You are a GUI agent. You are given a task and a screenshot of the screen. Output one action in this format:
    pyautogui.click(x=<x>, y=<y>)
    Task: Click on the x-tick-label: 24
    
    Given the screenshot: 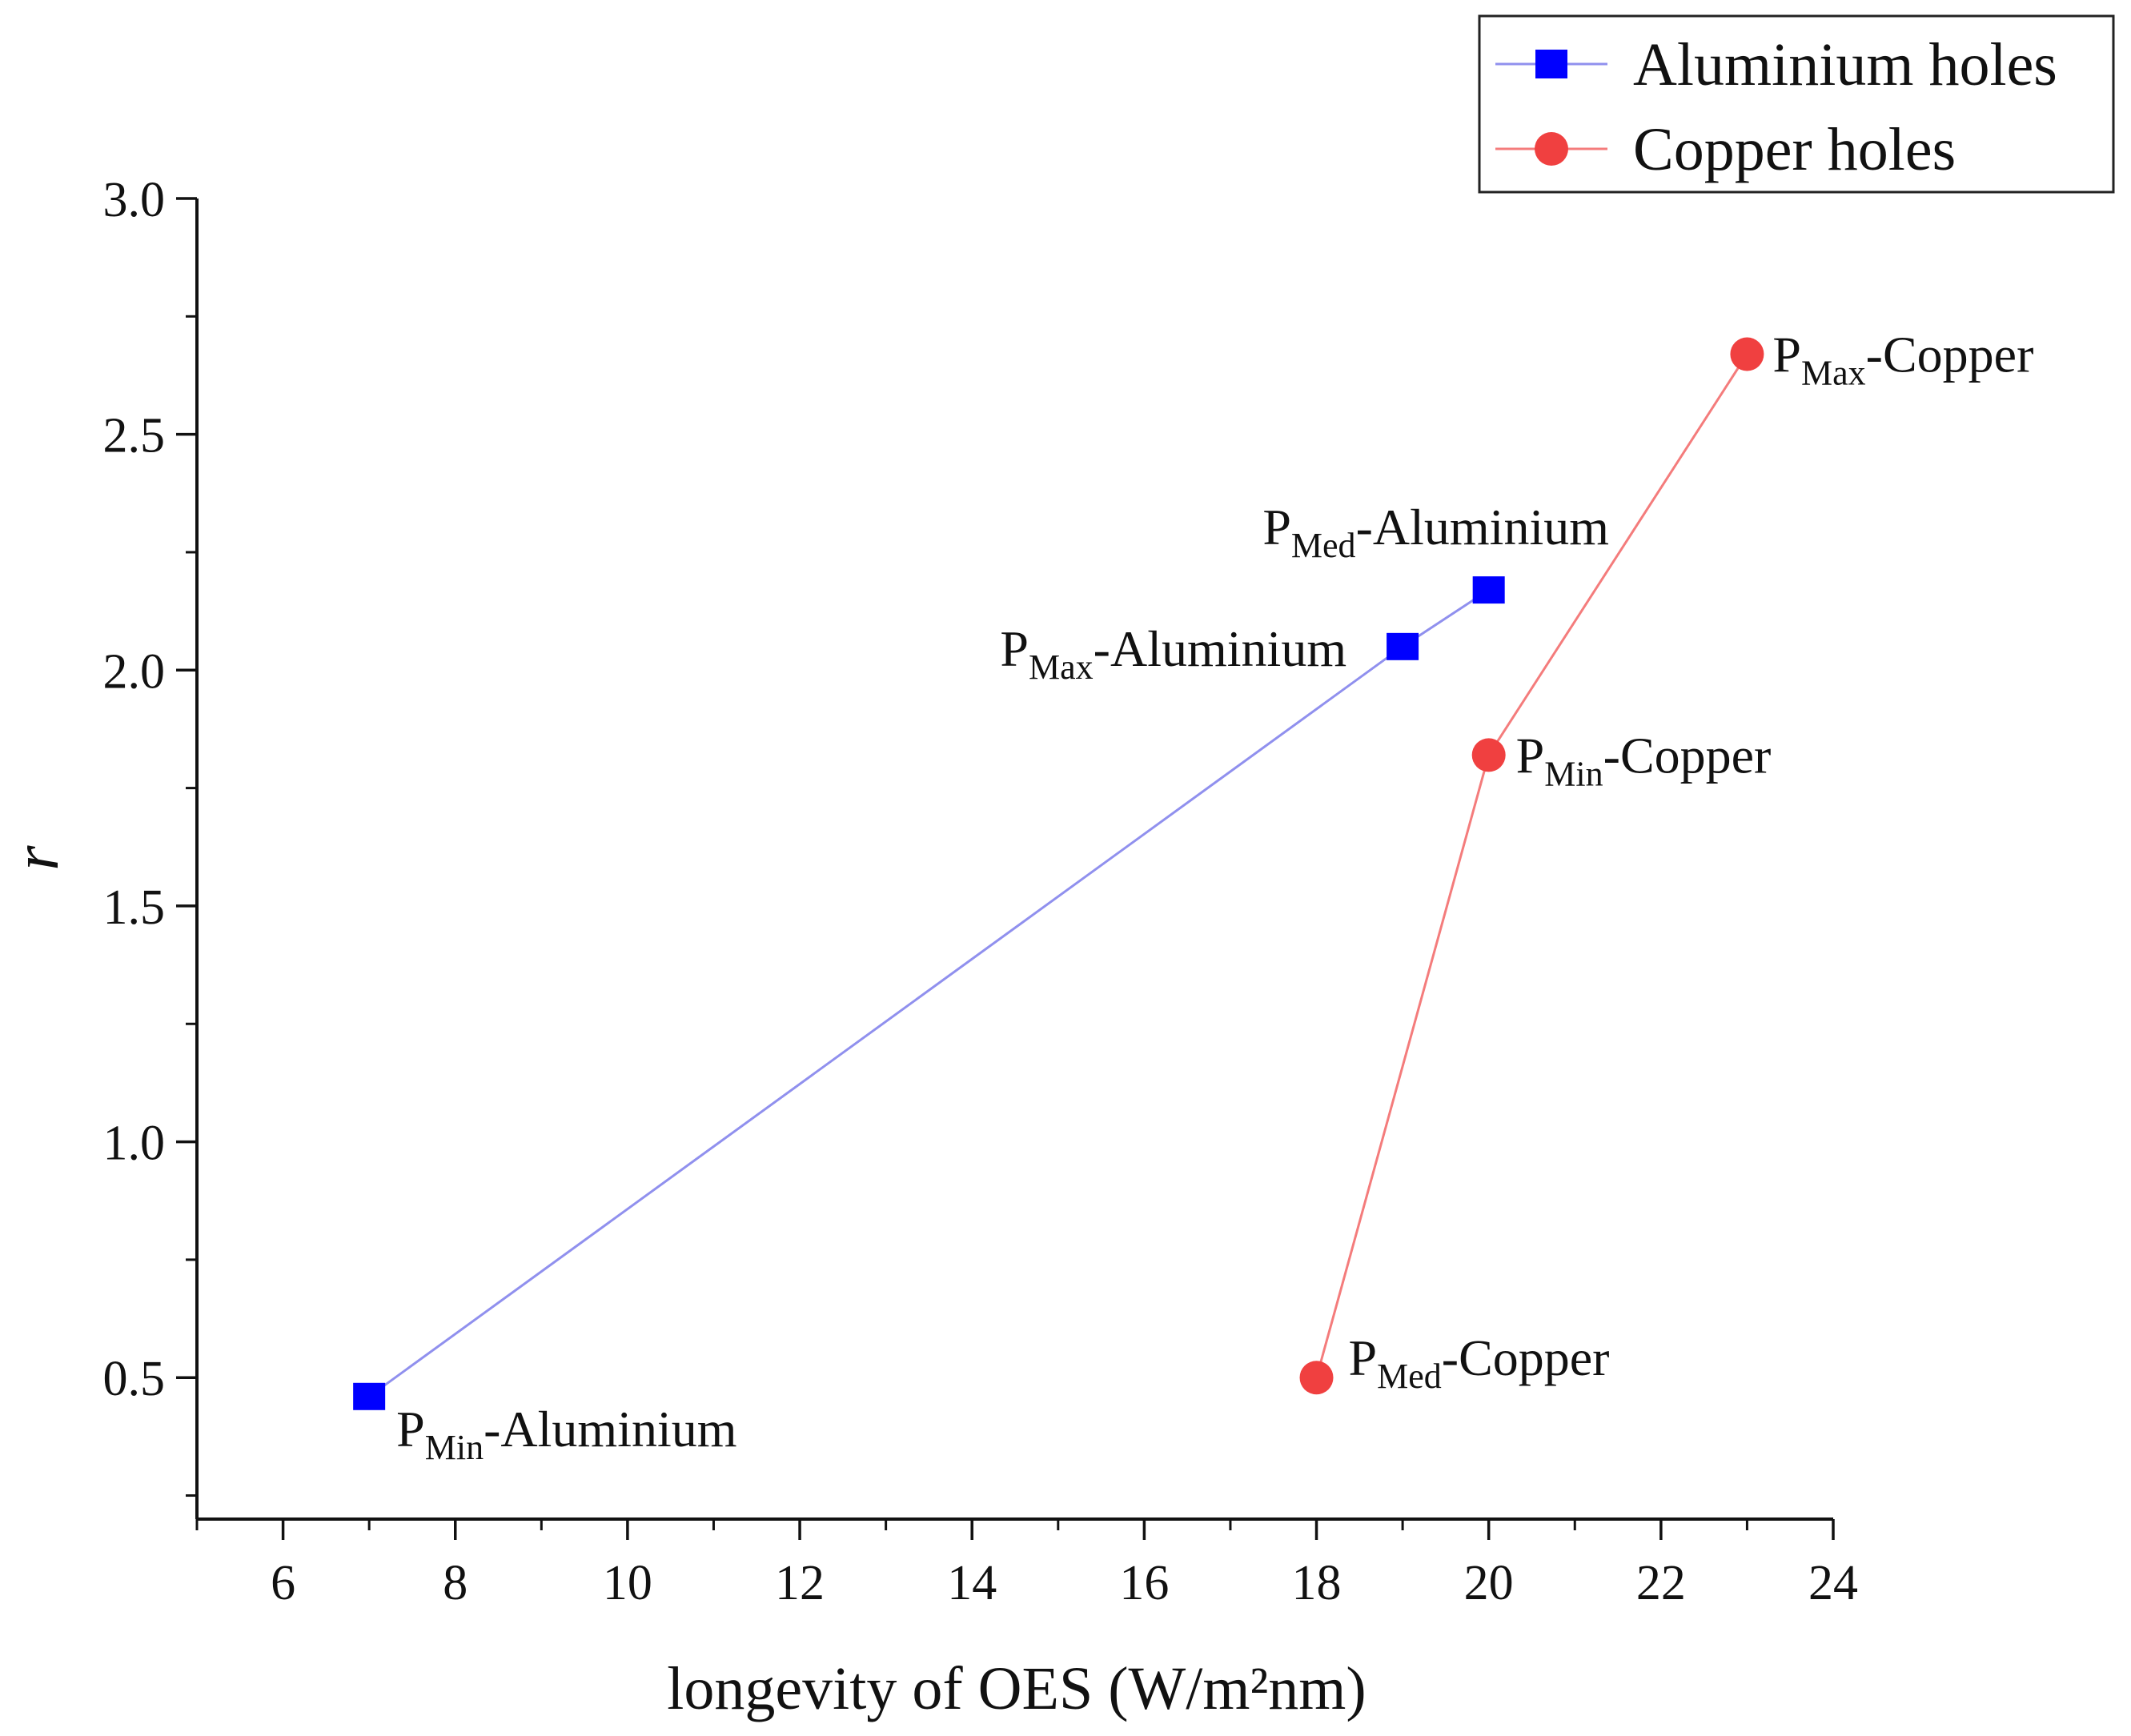 What is the action you would take?
    pyautogui.click(x=1833, y=1583)
    